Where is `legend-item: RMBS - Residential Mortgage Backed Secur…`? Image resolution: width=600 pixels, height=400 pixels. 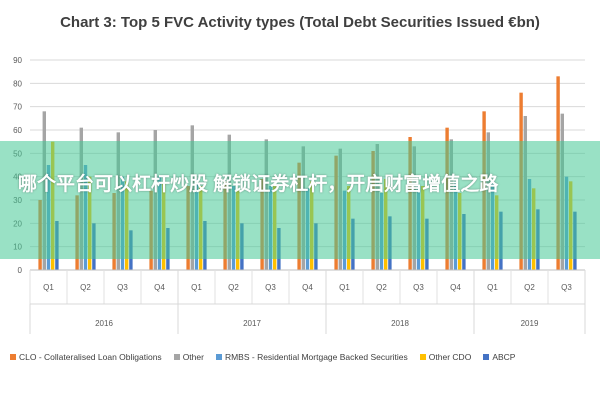 legend-item: RMBS - Residential Mortgage Backed Secur… is located at coordinates (311, 357).